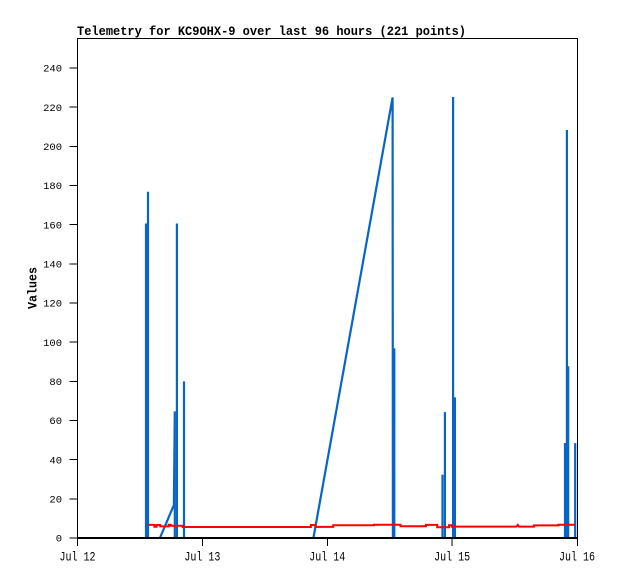 Image resolution: width=618 pixels, height=579 pixels. I want to click on svg-text: 0, so click(59, 540).